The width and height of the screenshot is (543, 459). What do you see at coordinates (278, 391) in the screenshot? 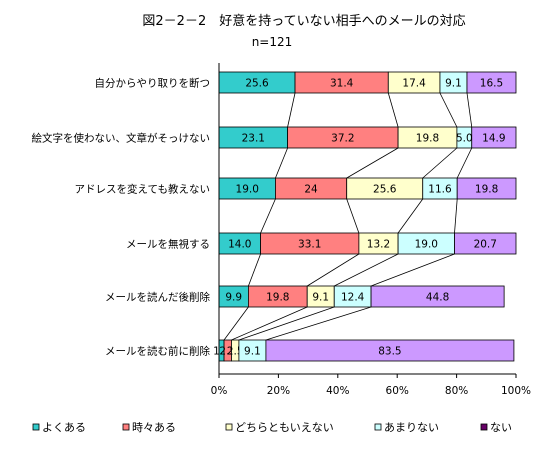
I see `x-tick-label: 20%` at bounding box center [278, 391].